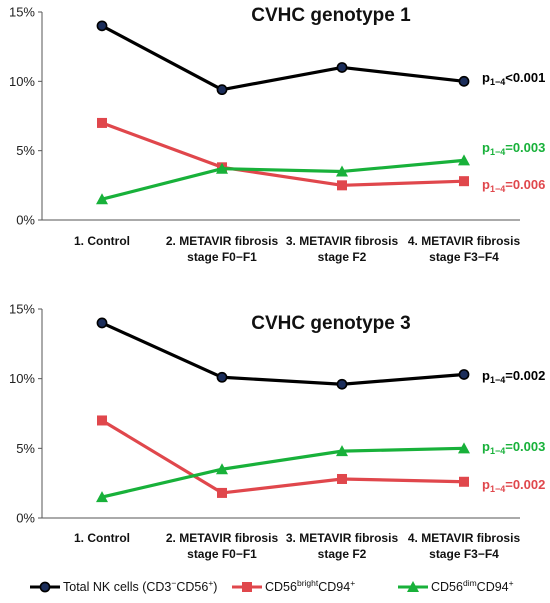  Describe the element at coordinates (513, 376) in the screenshot. I see `p-value-total: p1−4=0.002` at that location.